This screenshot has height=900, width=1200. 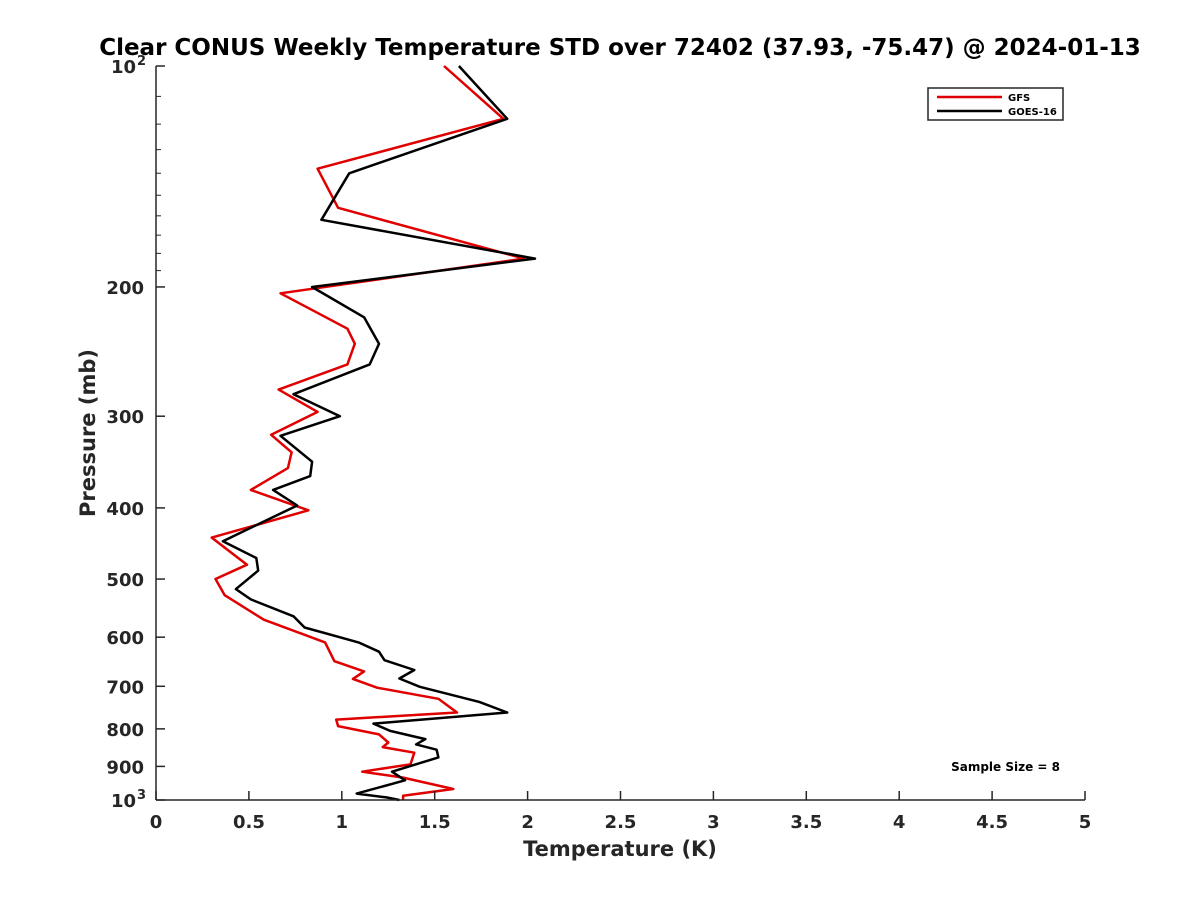 I want to click on x-tick-label: 2.5, so click(x=621, y=822).